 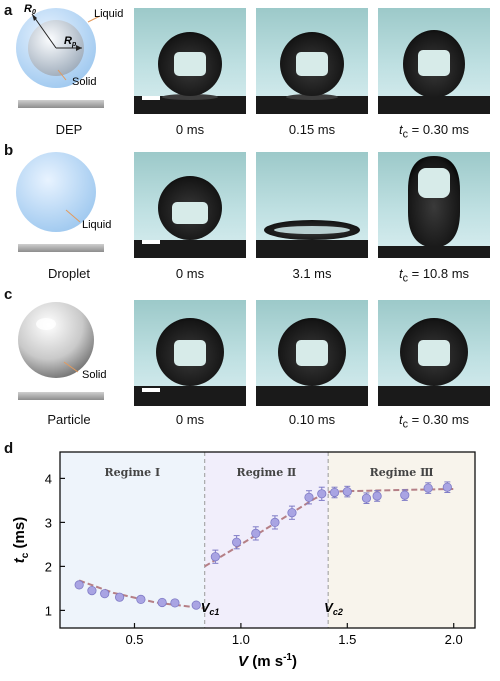 I want to click on y-tick-label: 3, so click(x=48, y=522).